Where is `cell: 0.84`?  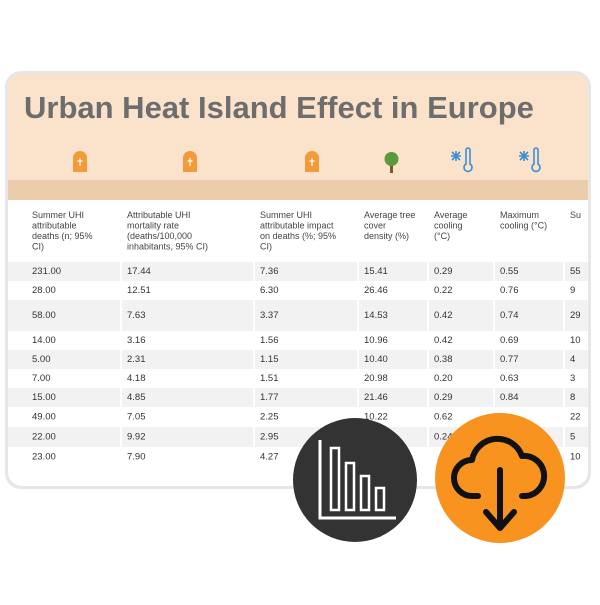
cell: 0.84 is located at coordinates (509, 397).